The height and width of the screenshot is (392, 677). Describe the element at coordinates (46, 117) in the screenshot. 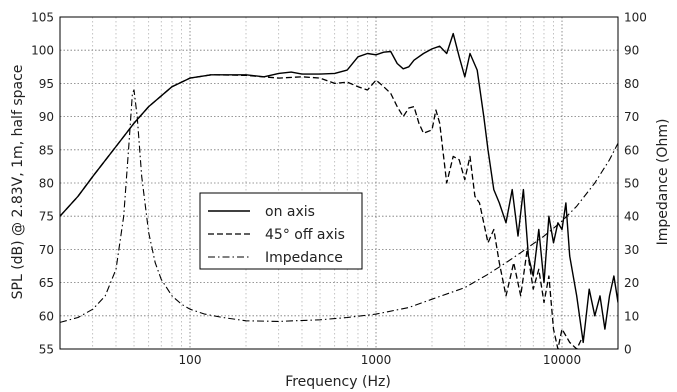

I see `y-tick-label: 90` at that location.